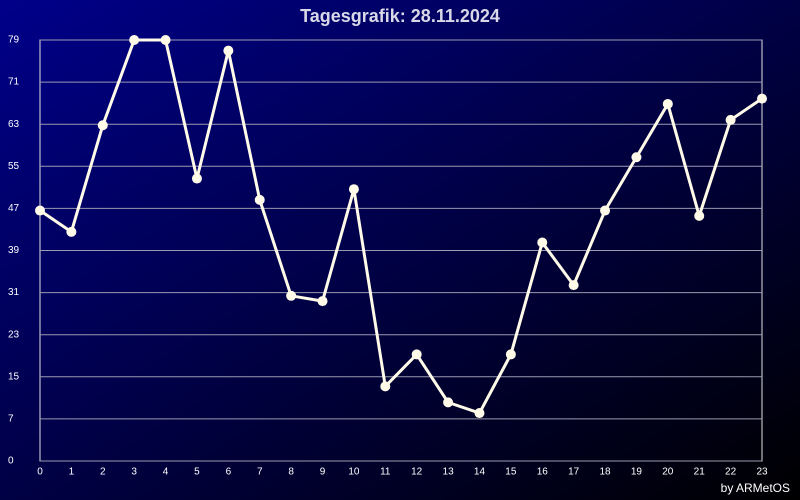 The width and height of the screenshot is (800, 500). I want to click on x-tick-label: 16, so click(543, 472).